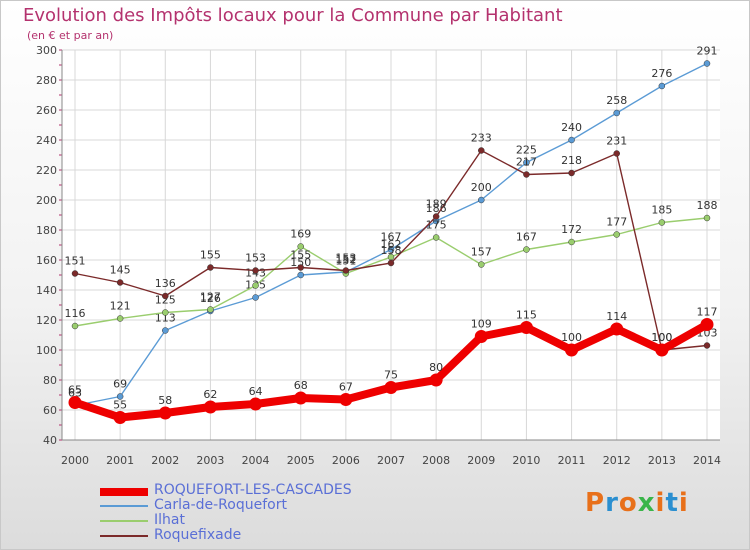 This screenshot has width=750, height=550. I want to click on legend-label: Roquefixade, so click(198, 535).